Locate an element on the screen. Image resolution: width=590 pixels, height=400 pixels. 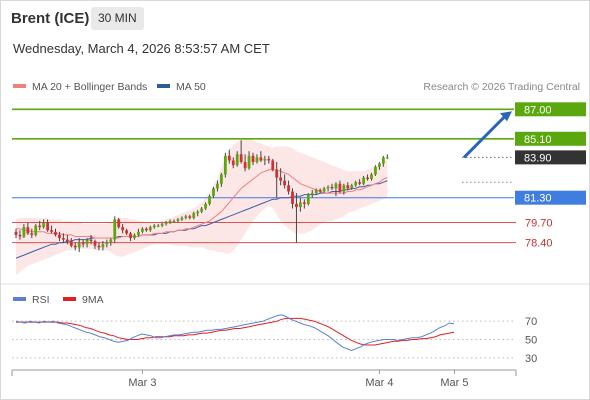
time-tick-label: Mar 3 is located at coordinates (142, 383).